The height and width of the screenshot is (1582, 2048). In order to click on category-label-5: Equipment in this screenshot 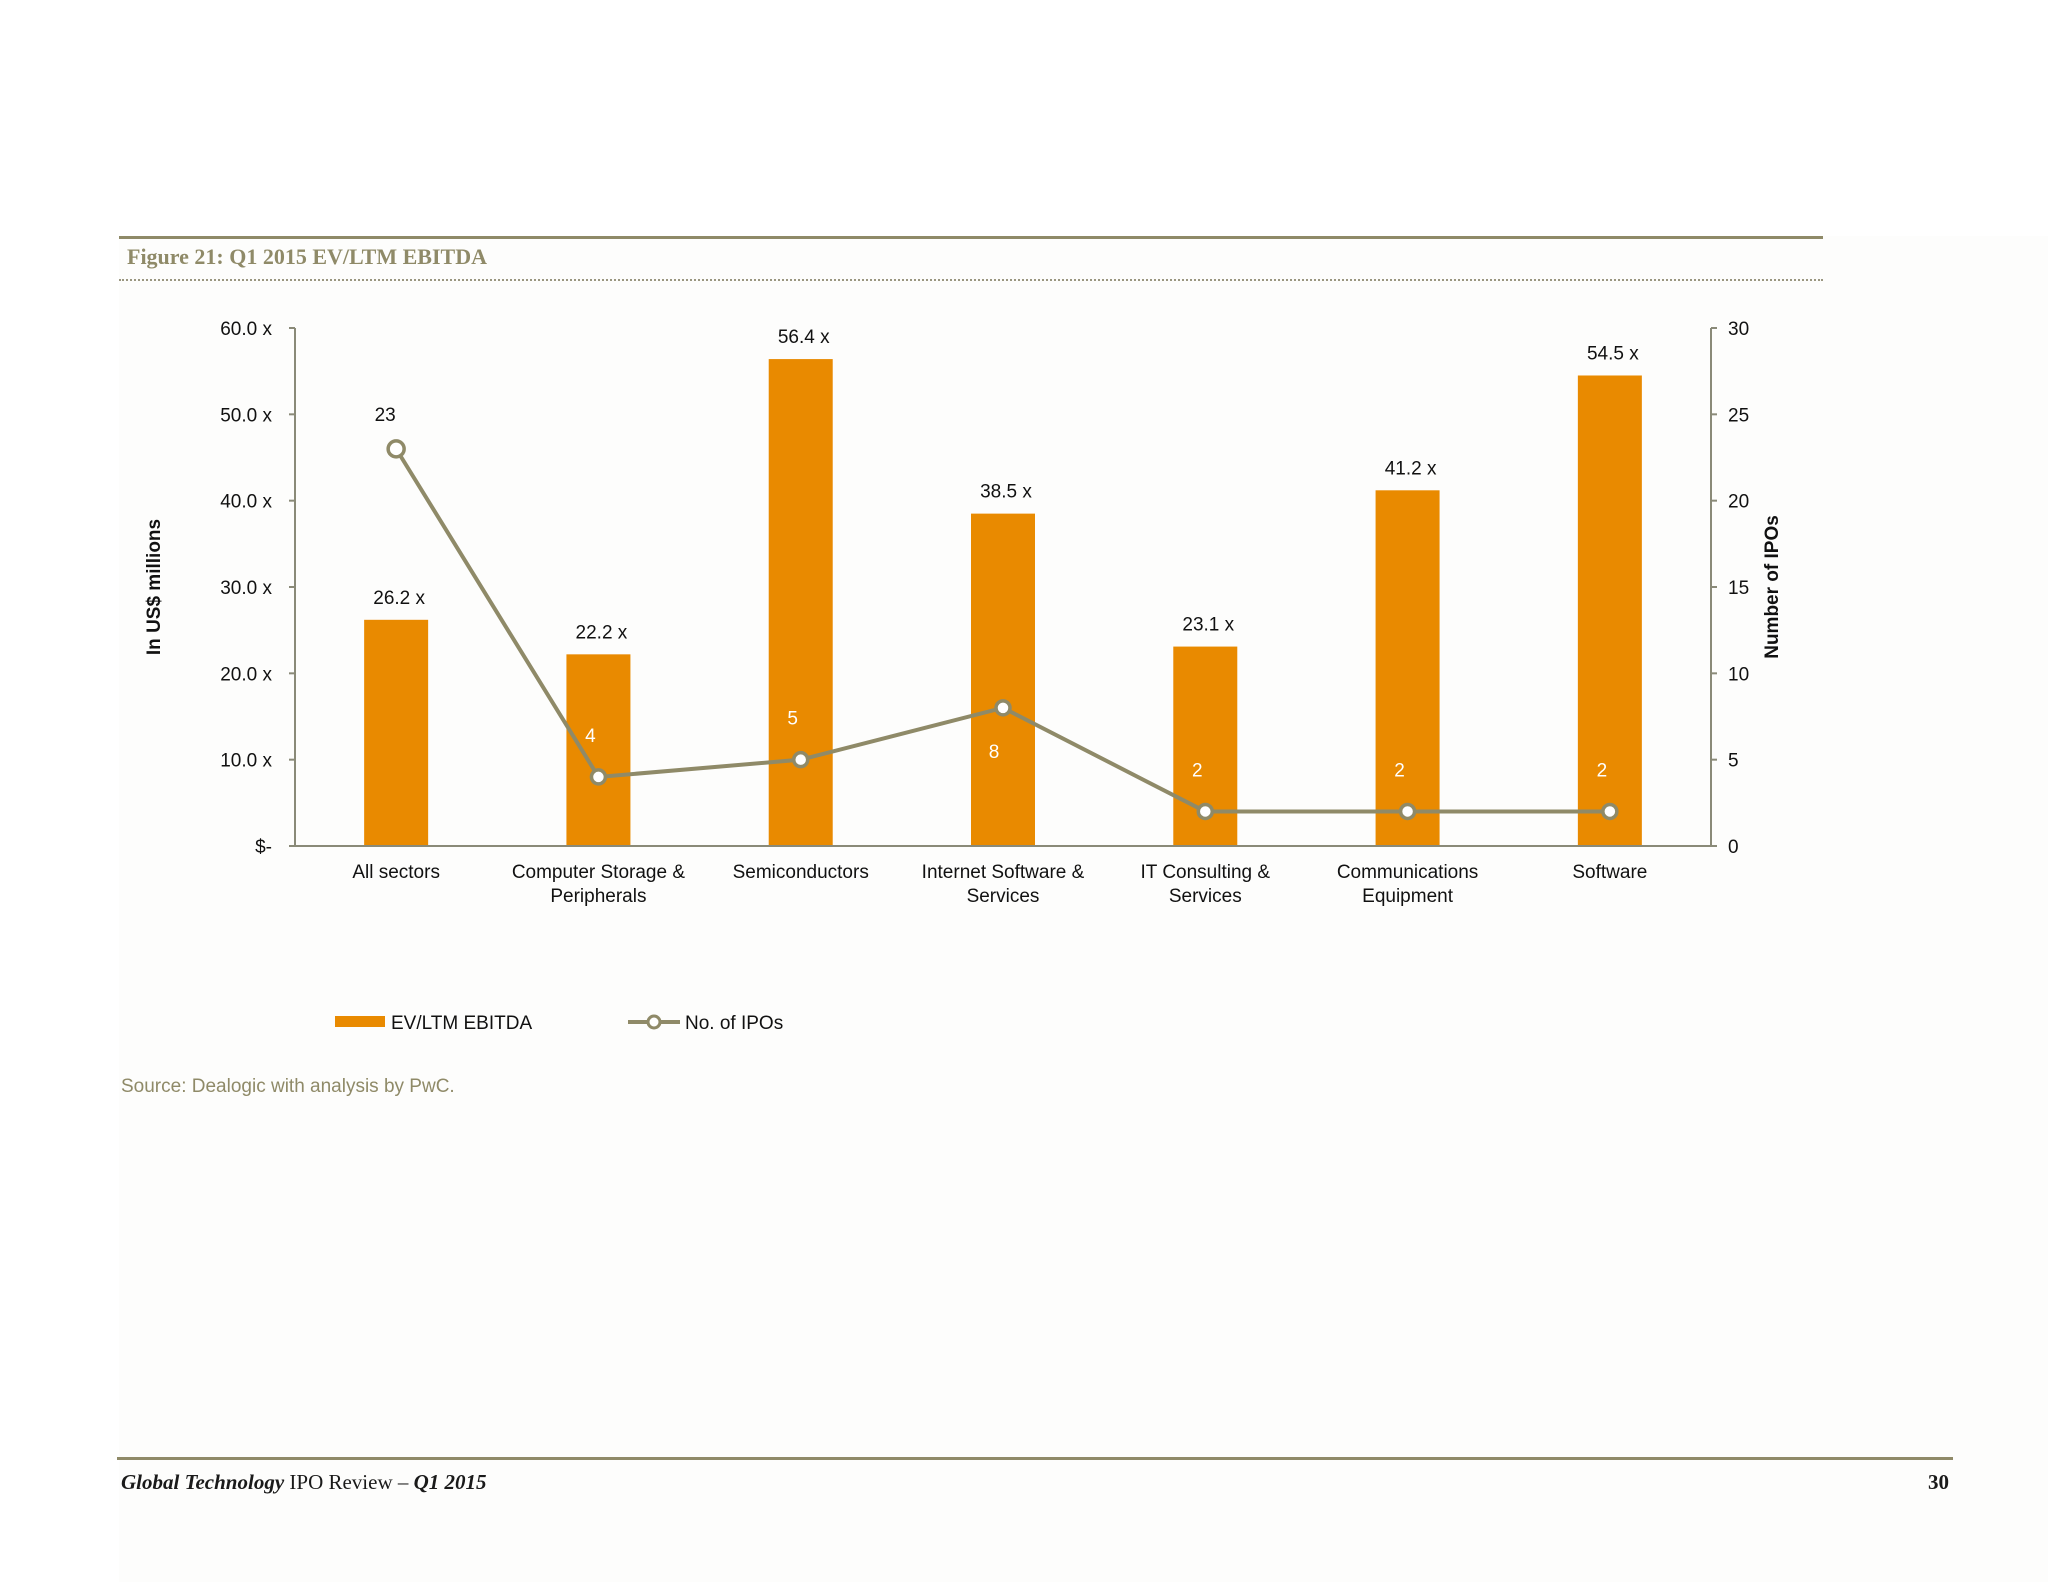, I will do `click(1408, 896)`.